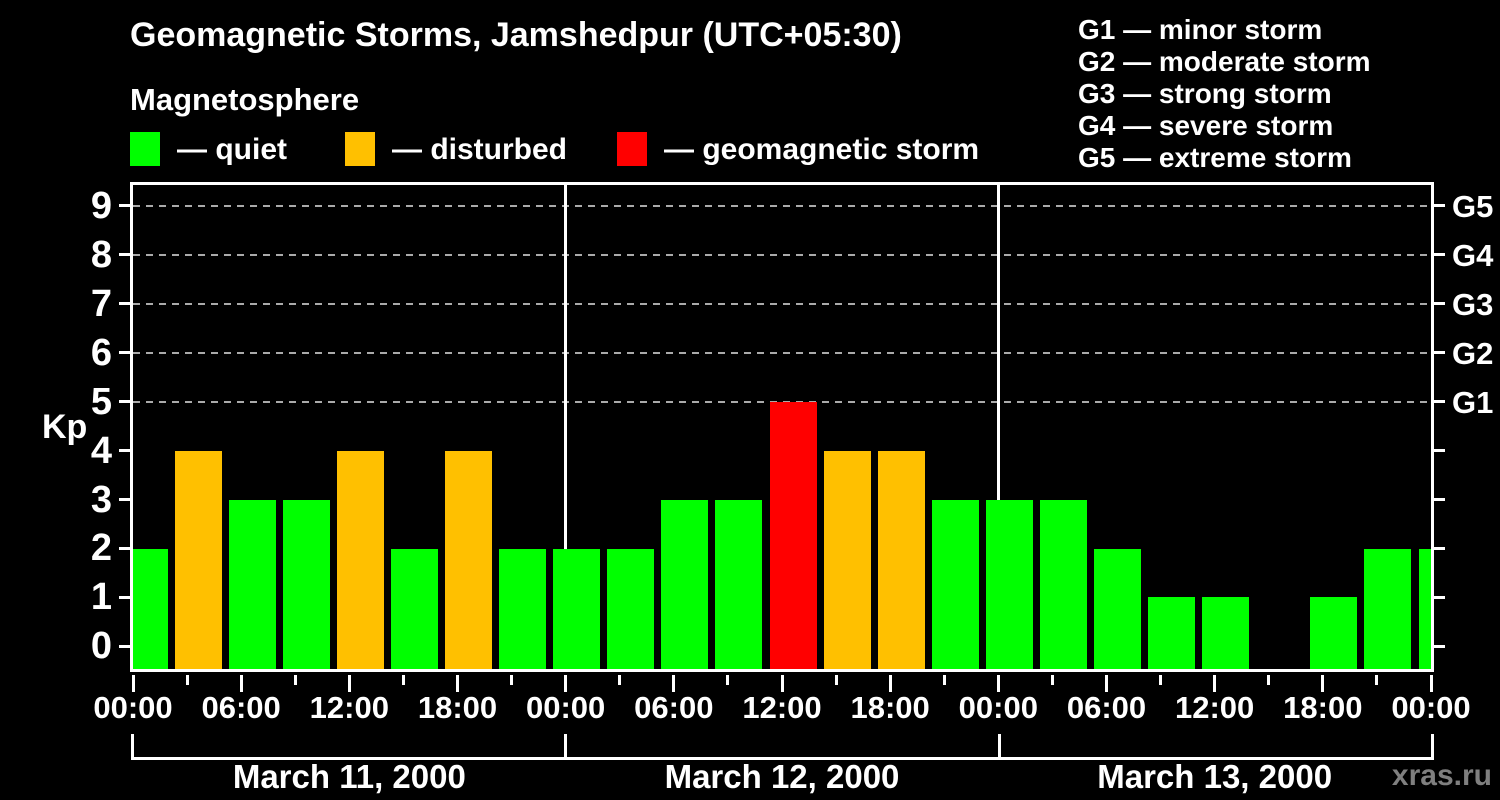 This screenshot has height=800, width=1500. What do you see at coordinates (101, 597) in the screenshot?
I see `y-axis-label: 1` at bounding box center [101, 597].